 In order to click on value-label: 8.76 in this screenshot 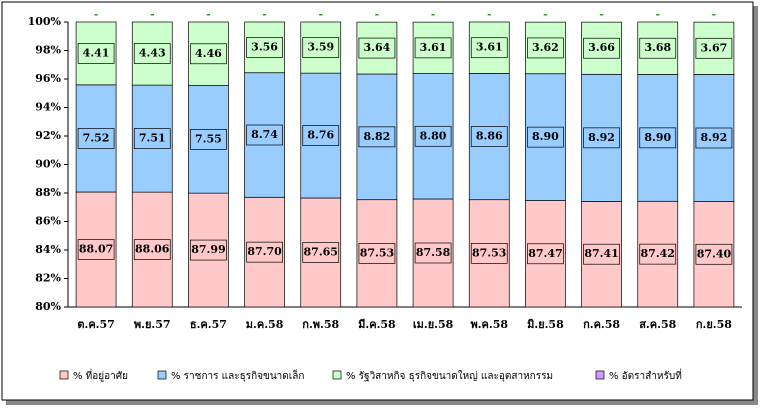, I will do `click(320, 135)`.